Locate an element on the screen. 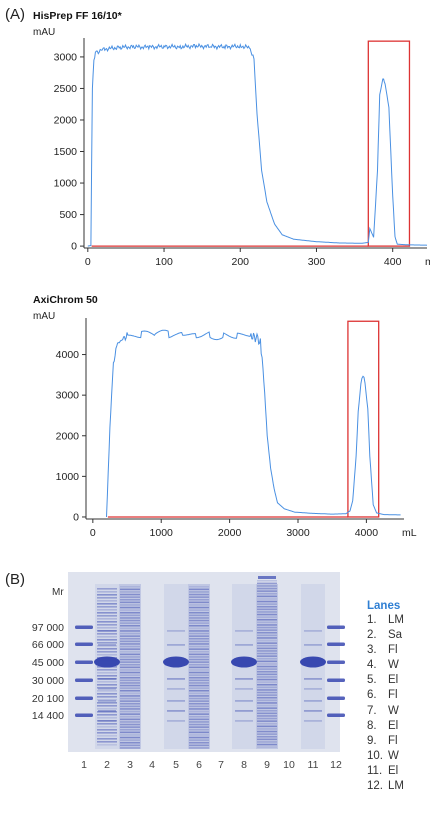 This screenshot has height=833, width=430. lane-legend-number: 4. is located at coordinates (372, 665).